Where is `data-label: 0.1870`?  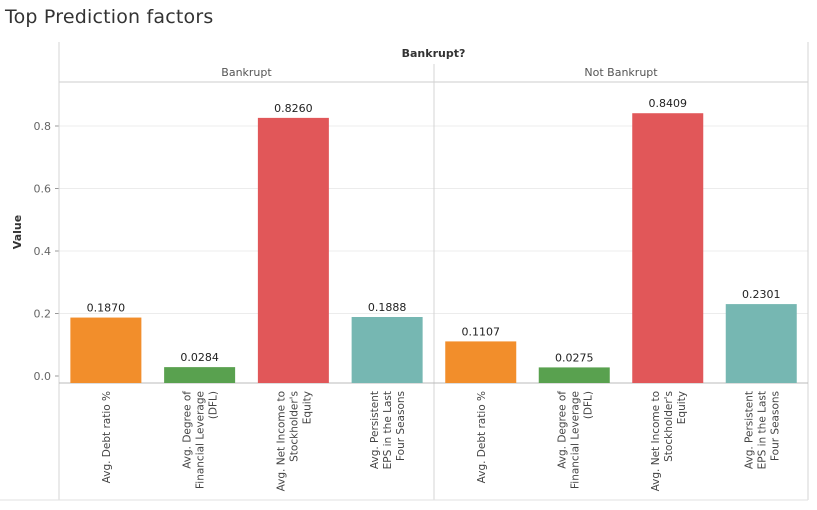
data-label: 0.1870 is located at coordinates (106, 308).